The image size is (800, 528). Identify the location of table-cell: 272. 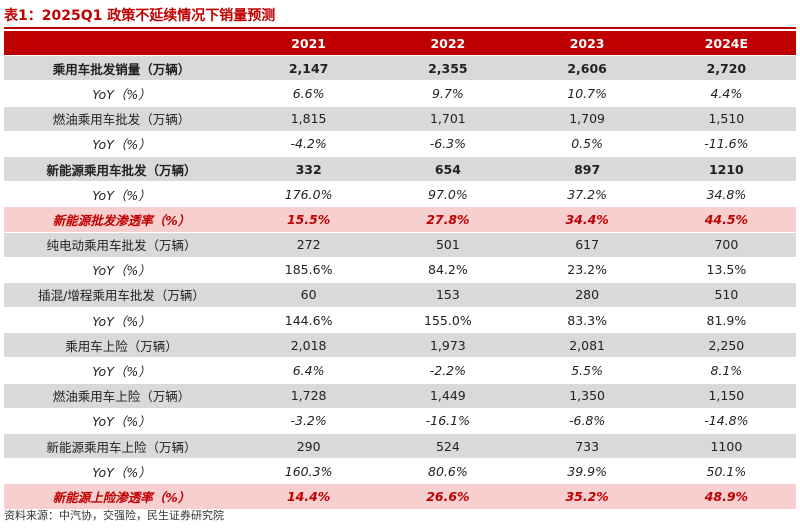
(309, 245).